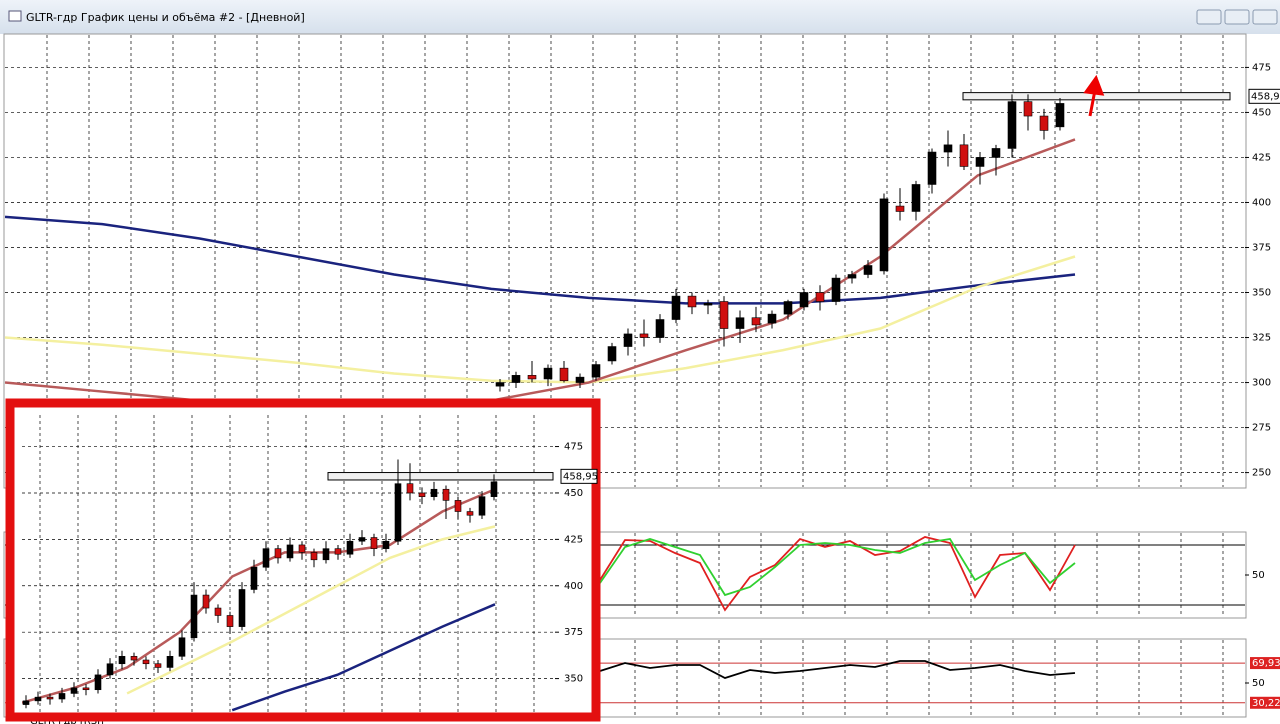  I want to click on level-label: 69,93, so click(1266, 663).